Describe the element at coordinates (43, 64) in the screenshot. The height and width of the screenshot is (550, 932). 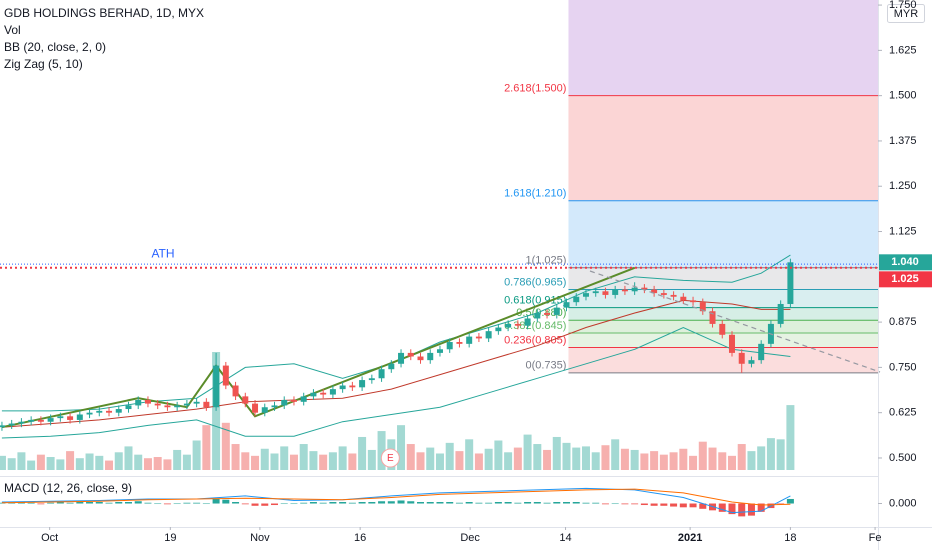
I see `zigzag-legend: Zig Zag (5, 10)` at that location.